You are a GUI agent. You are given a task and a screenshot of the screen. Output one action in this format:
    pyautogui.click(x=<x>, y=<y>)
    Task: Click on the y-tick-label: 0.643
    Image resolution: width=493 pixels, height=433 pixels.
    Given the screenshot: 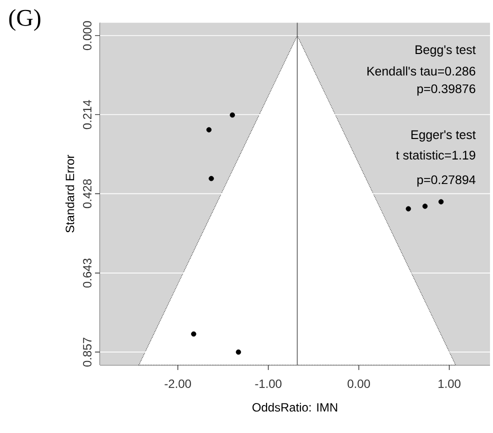 What is the action you would take?
    pyautogui.click(x=87, y=273)
    